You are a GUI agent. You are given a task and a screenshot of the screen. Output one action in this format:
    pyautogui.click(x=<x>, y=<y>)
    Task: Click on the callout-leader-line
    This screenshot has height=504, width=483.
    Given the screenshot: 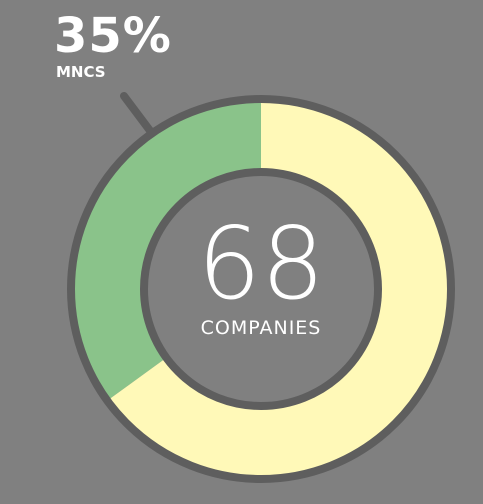 What is the action you would take?
    pyautogui.click(x=137, y=114)
    